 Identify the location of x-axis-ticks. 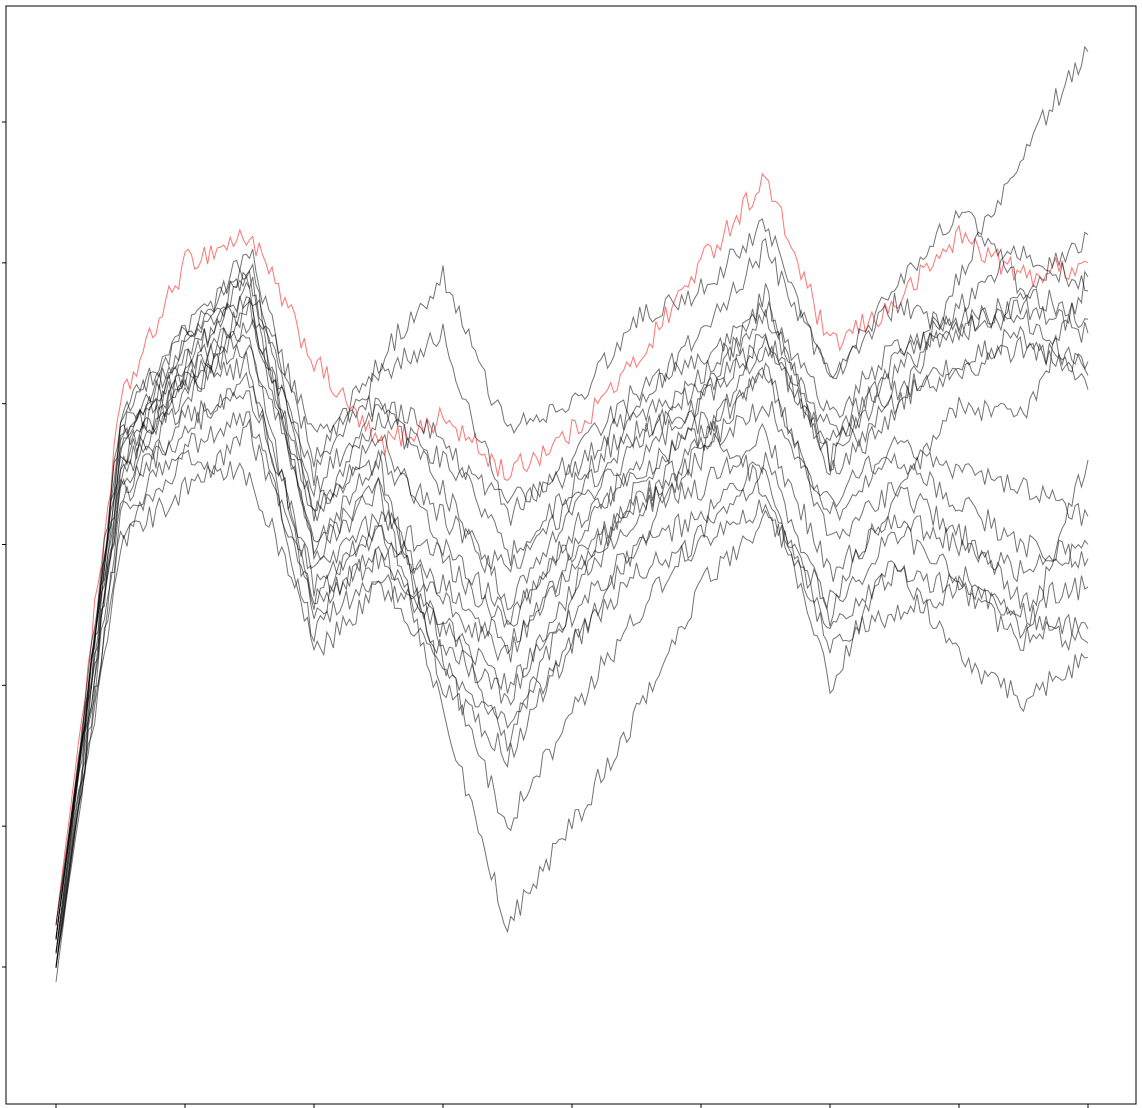
(572, 1106).